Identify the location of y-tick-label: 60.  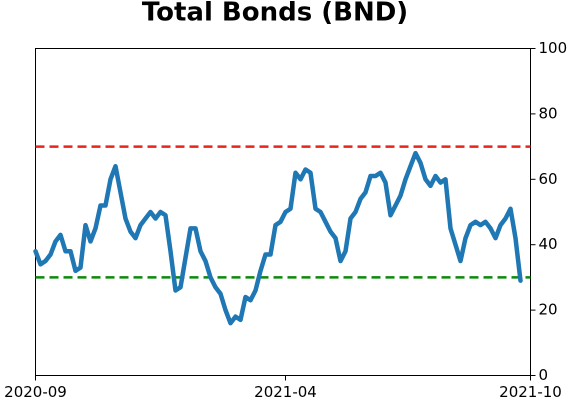
(548, 179).